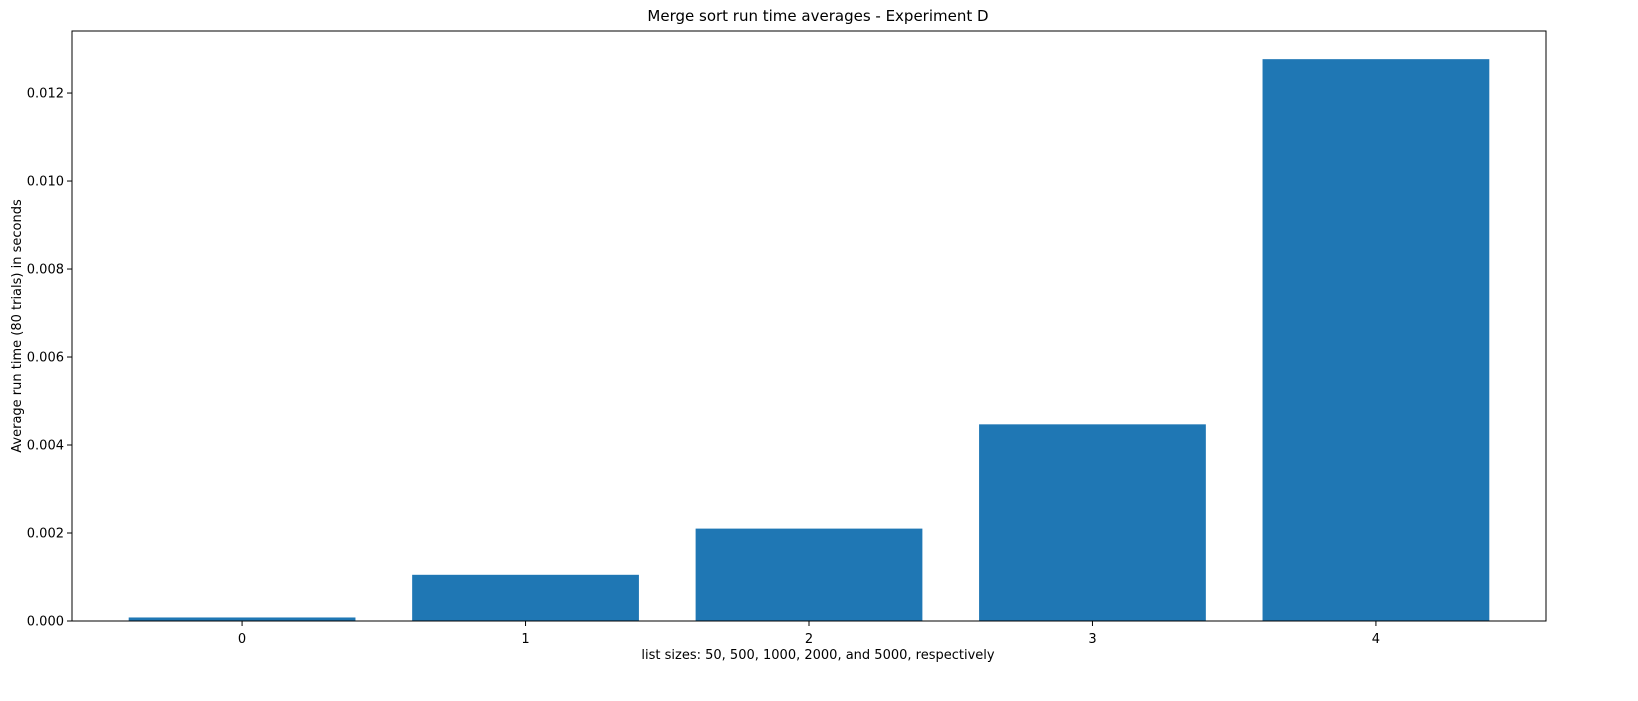  What do you see at coordinates (242, 639) in the screenshot?
I see `x-tick-label: 0` at bounding box center [242, 639].